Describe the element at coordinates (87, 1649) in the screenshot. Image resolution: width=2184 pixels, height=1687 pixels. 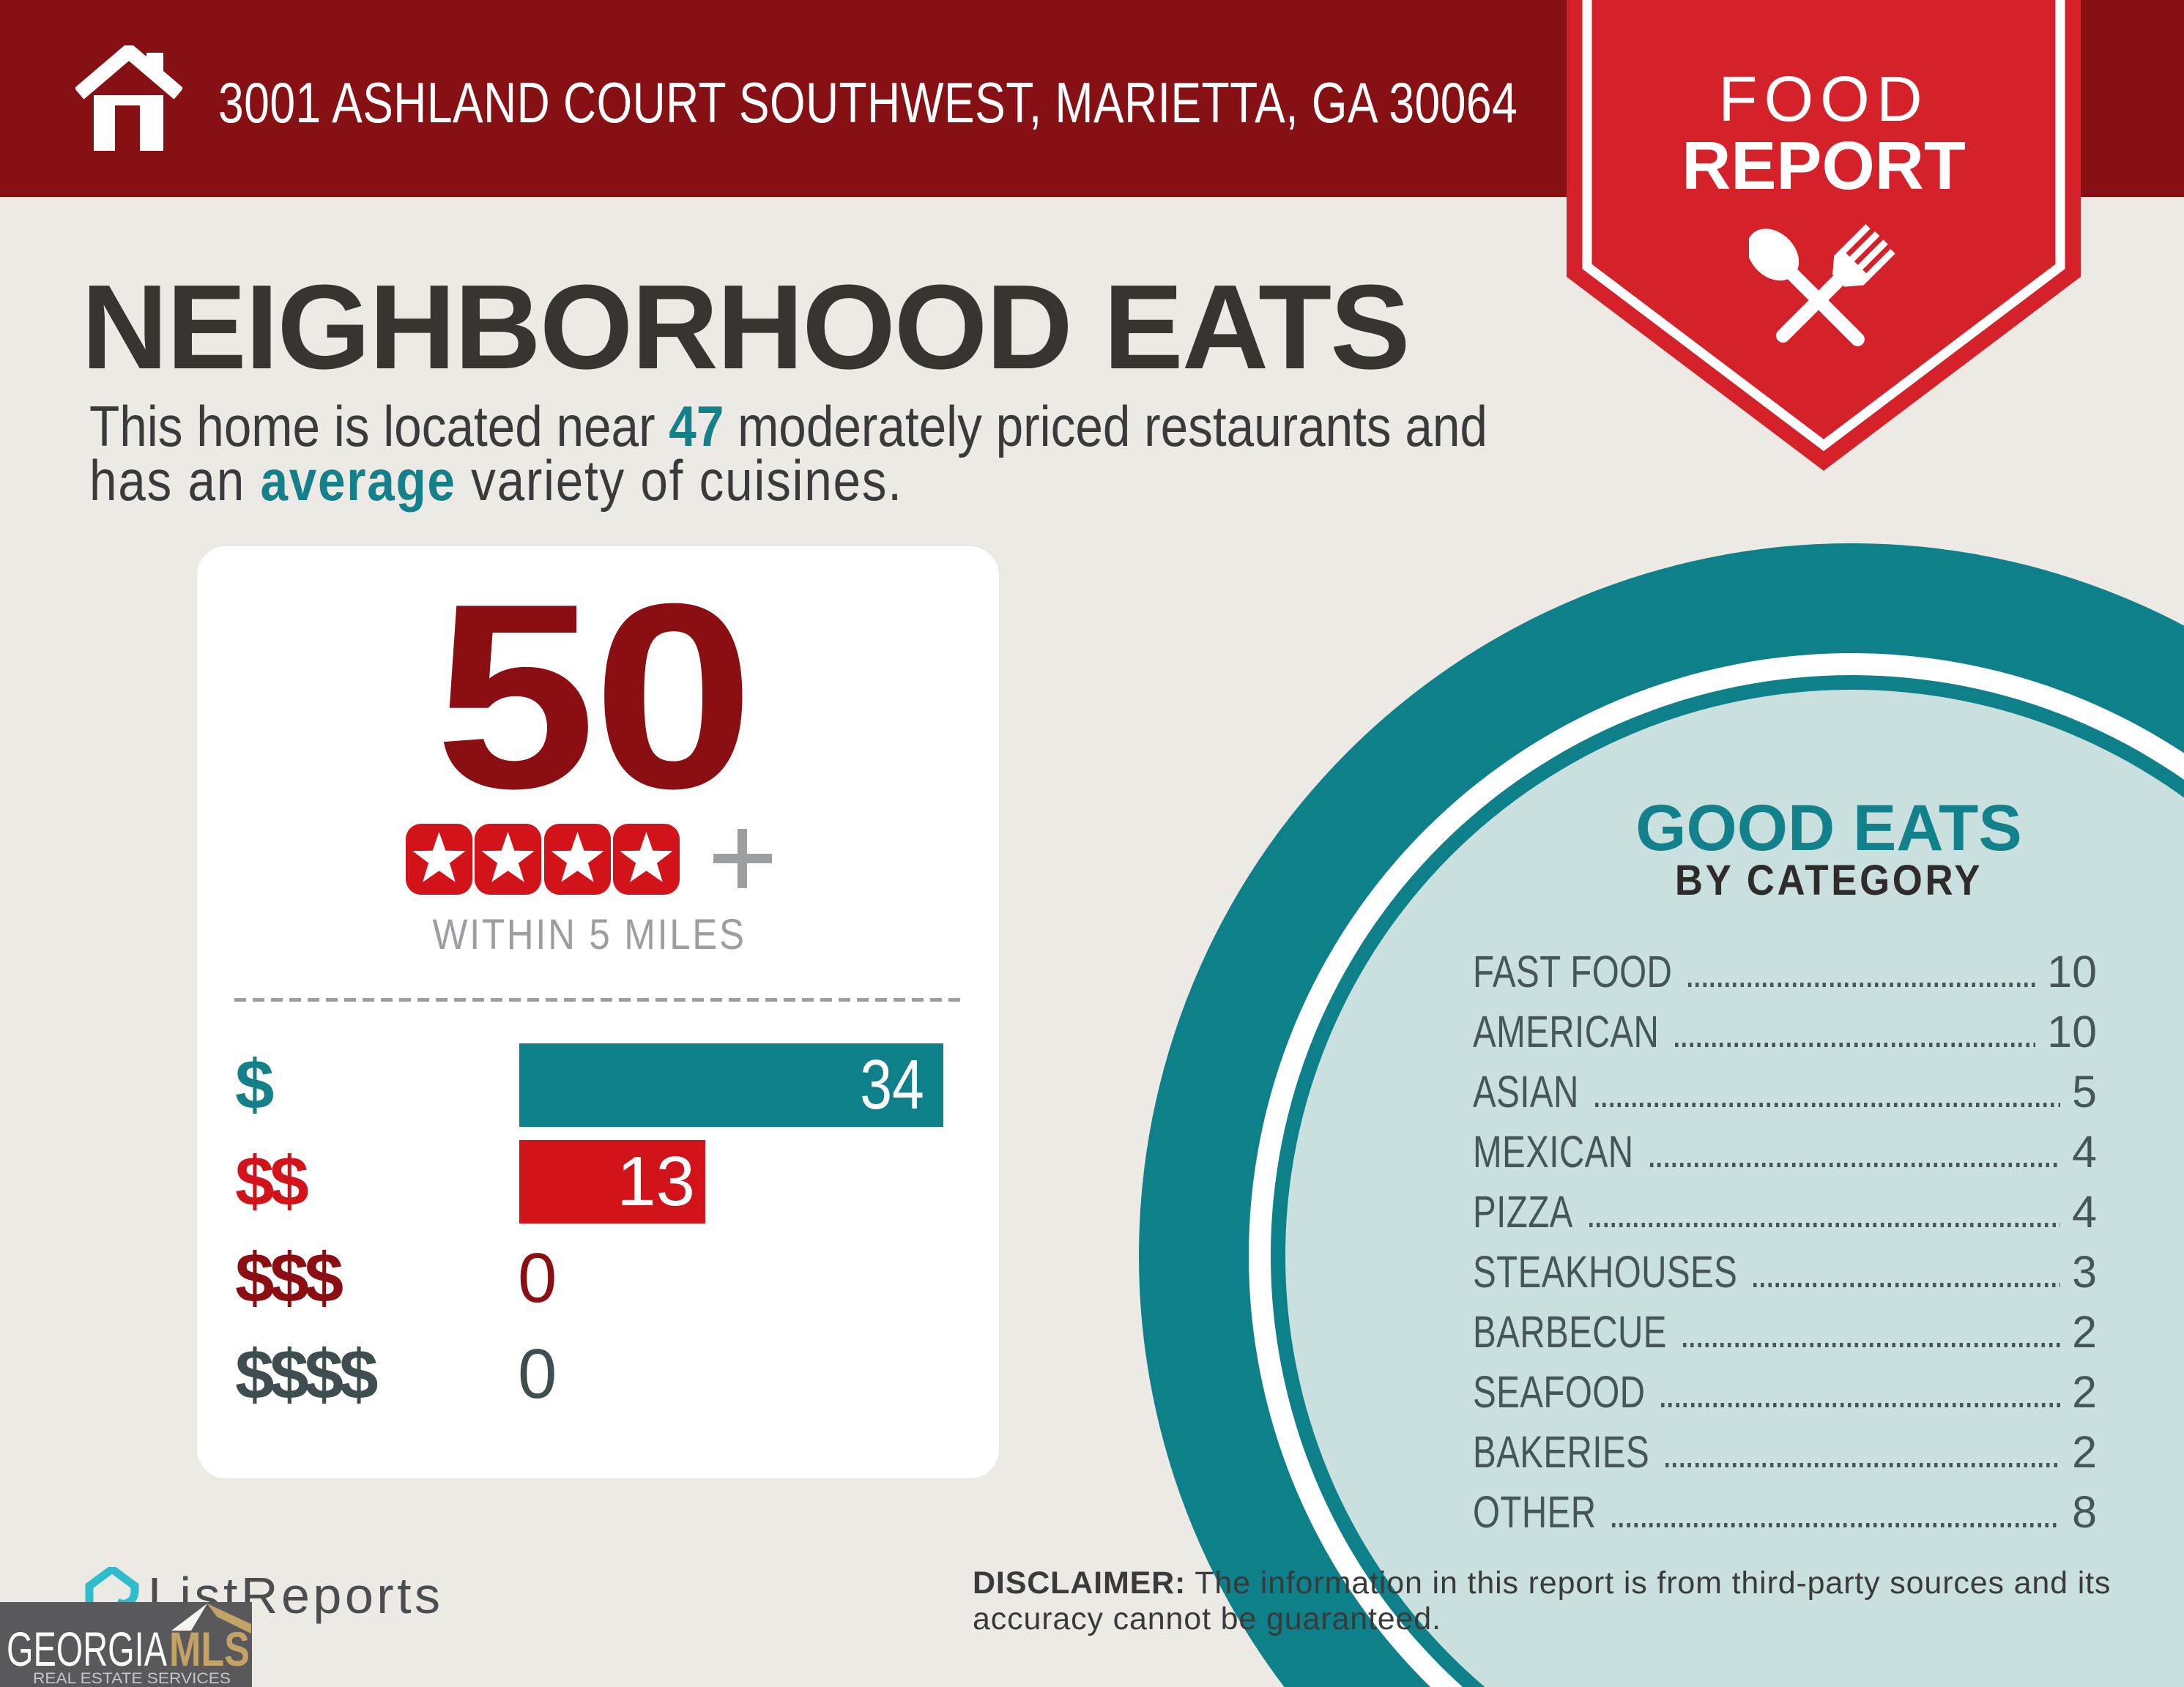
I see `svg-text: GEORGIA` at that location.